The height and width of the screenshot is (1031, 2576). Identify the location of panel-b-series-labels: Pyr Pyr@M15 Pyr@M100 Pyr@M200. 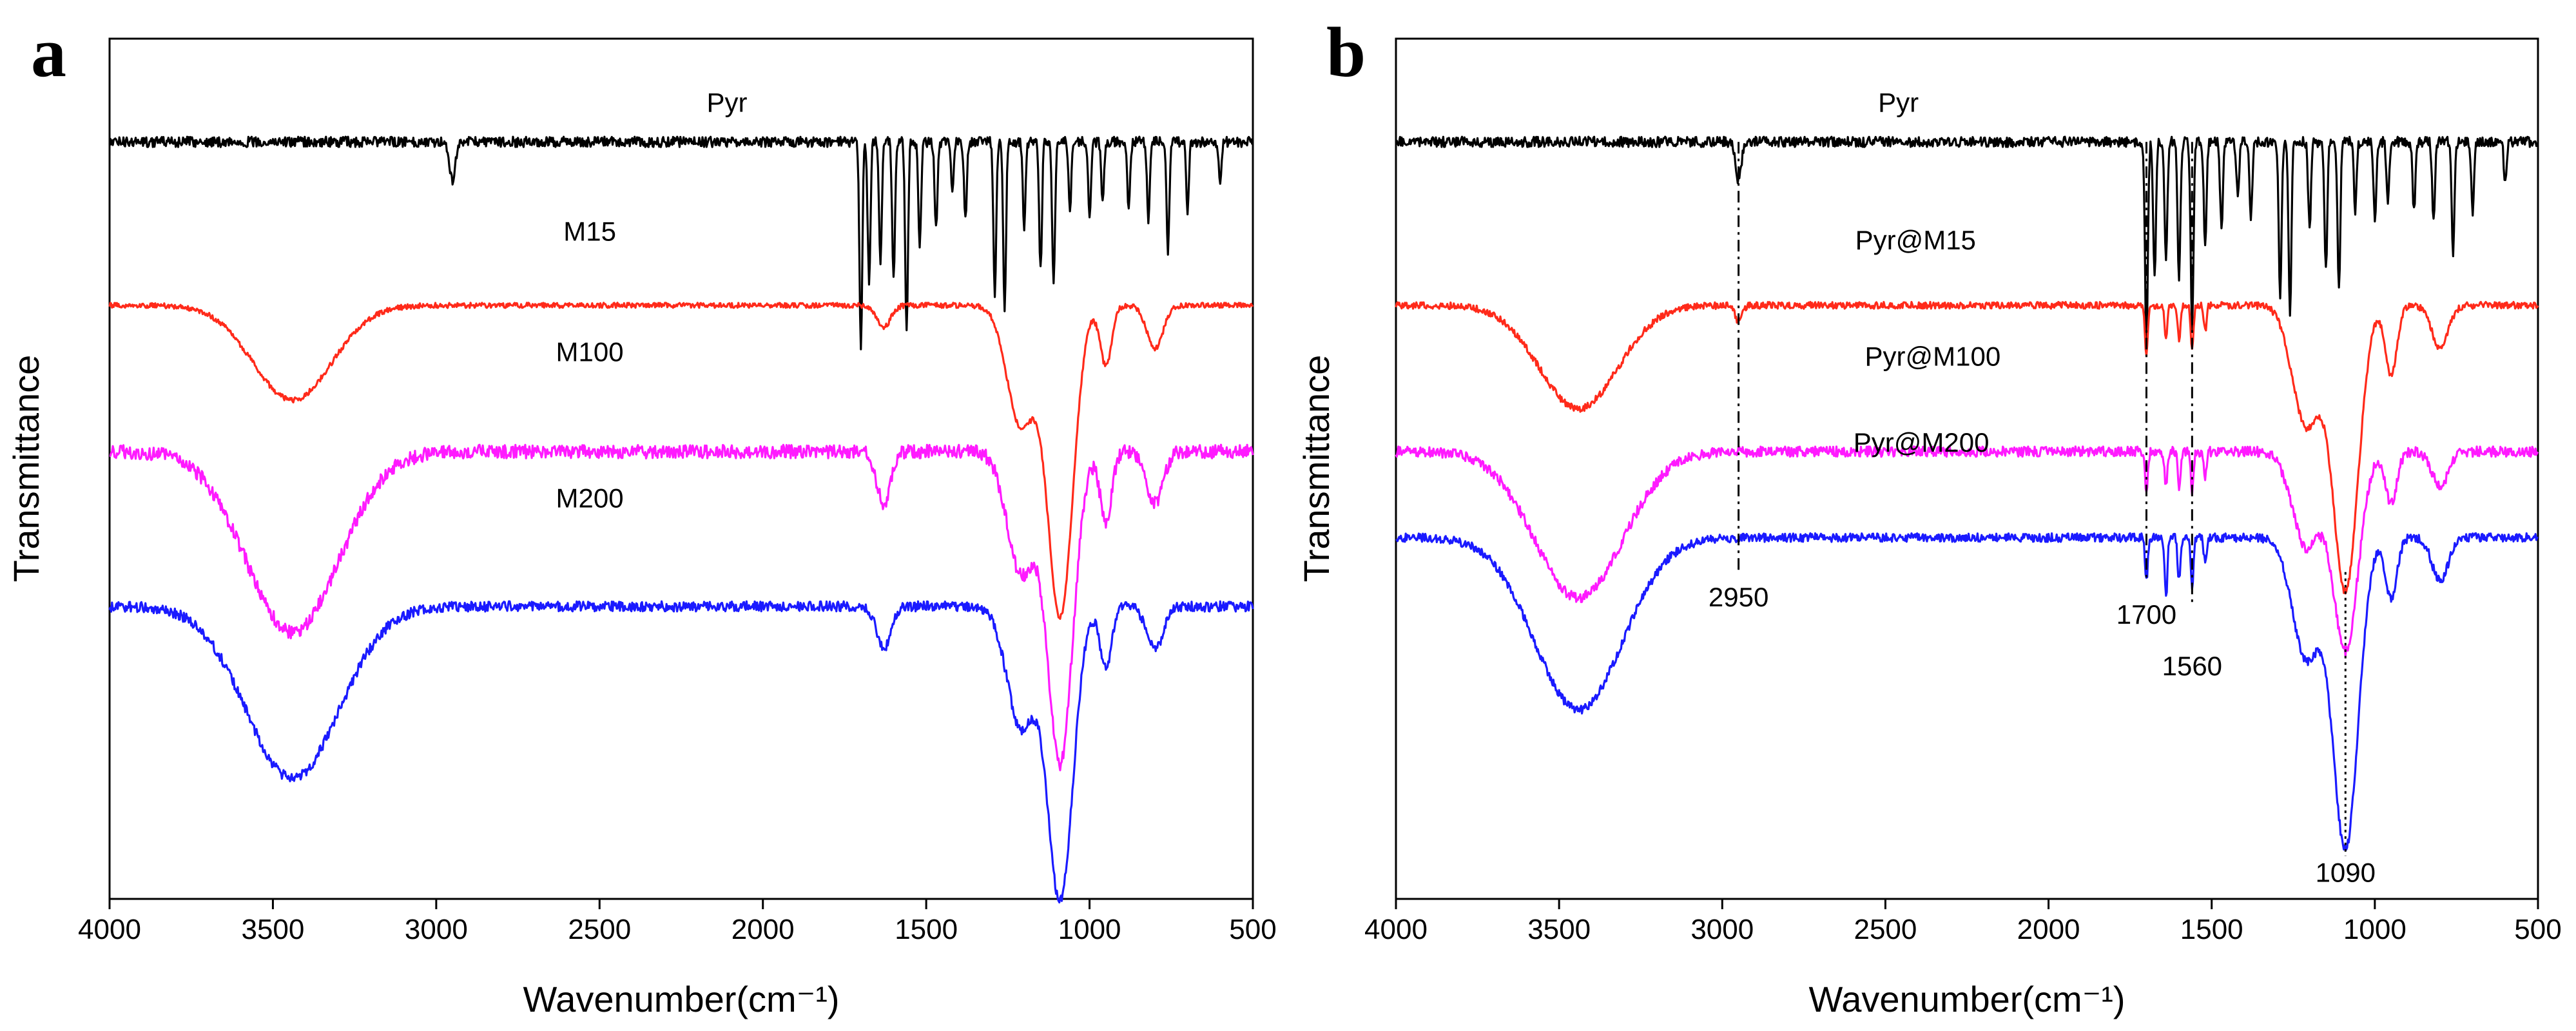
(1927, 272).